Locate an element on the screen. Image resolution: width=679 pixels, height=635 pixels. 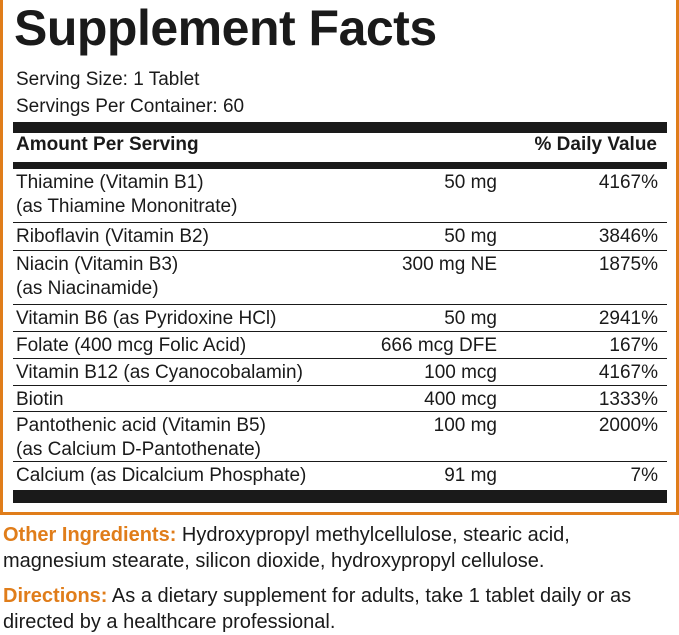
divider-thick-mid is located at coordinates (340, 165).